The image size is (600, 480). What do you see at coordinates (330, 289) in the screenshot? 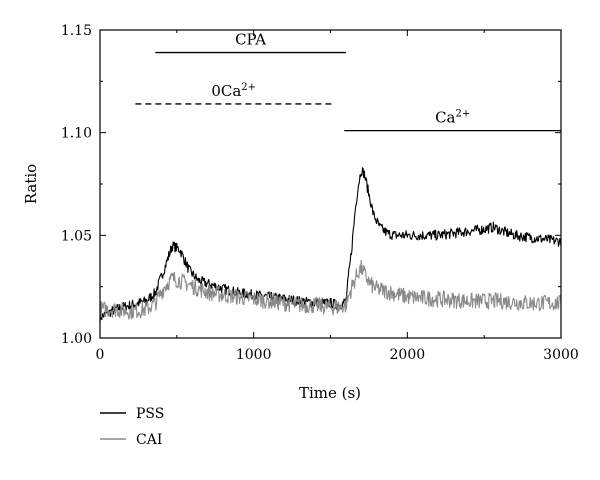
I see `series-line-cai` at bounding box center [330, 289].